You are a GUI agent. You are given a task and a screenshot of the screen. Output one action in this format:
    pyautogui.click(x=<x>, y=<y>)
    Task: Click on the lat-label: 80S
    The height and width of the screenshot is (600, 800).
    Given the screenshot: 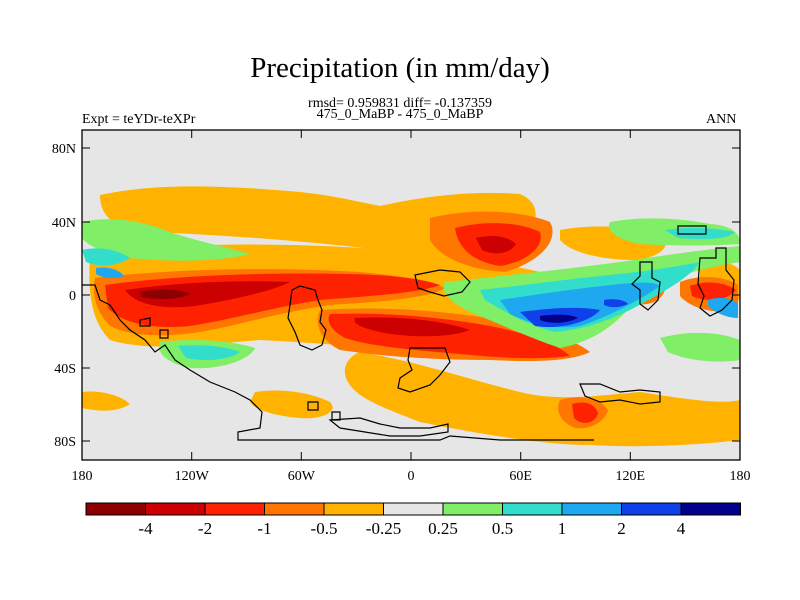 What is the action you would take?
    pyautogui.click(x=65, y=442)
    